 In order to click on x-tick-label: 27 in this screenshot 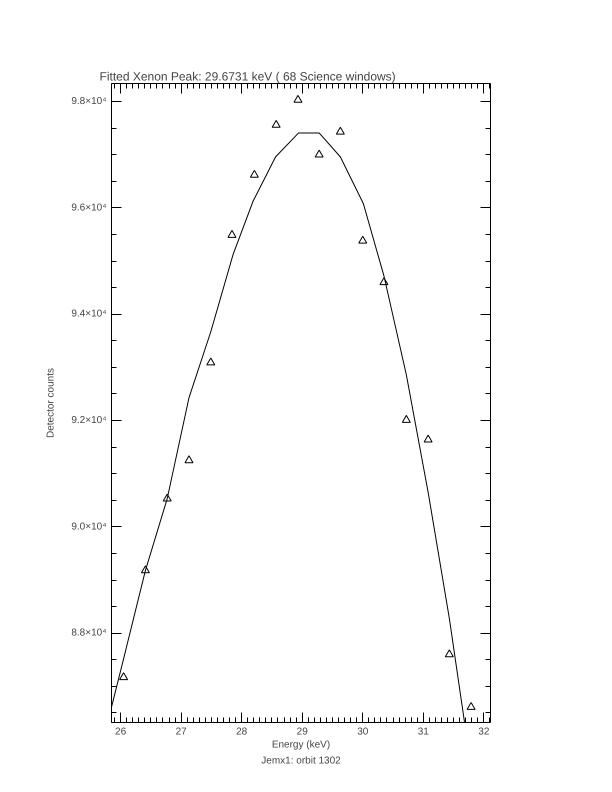, I will do `click(182, 732)`.